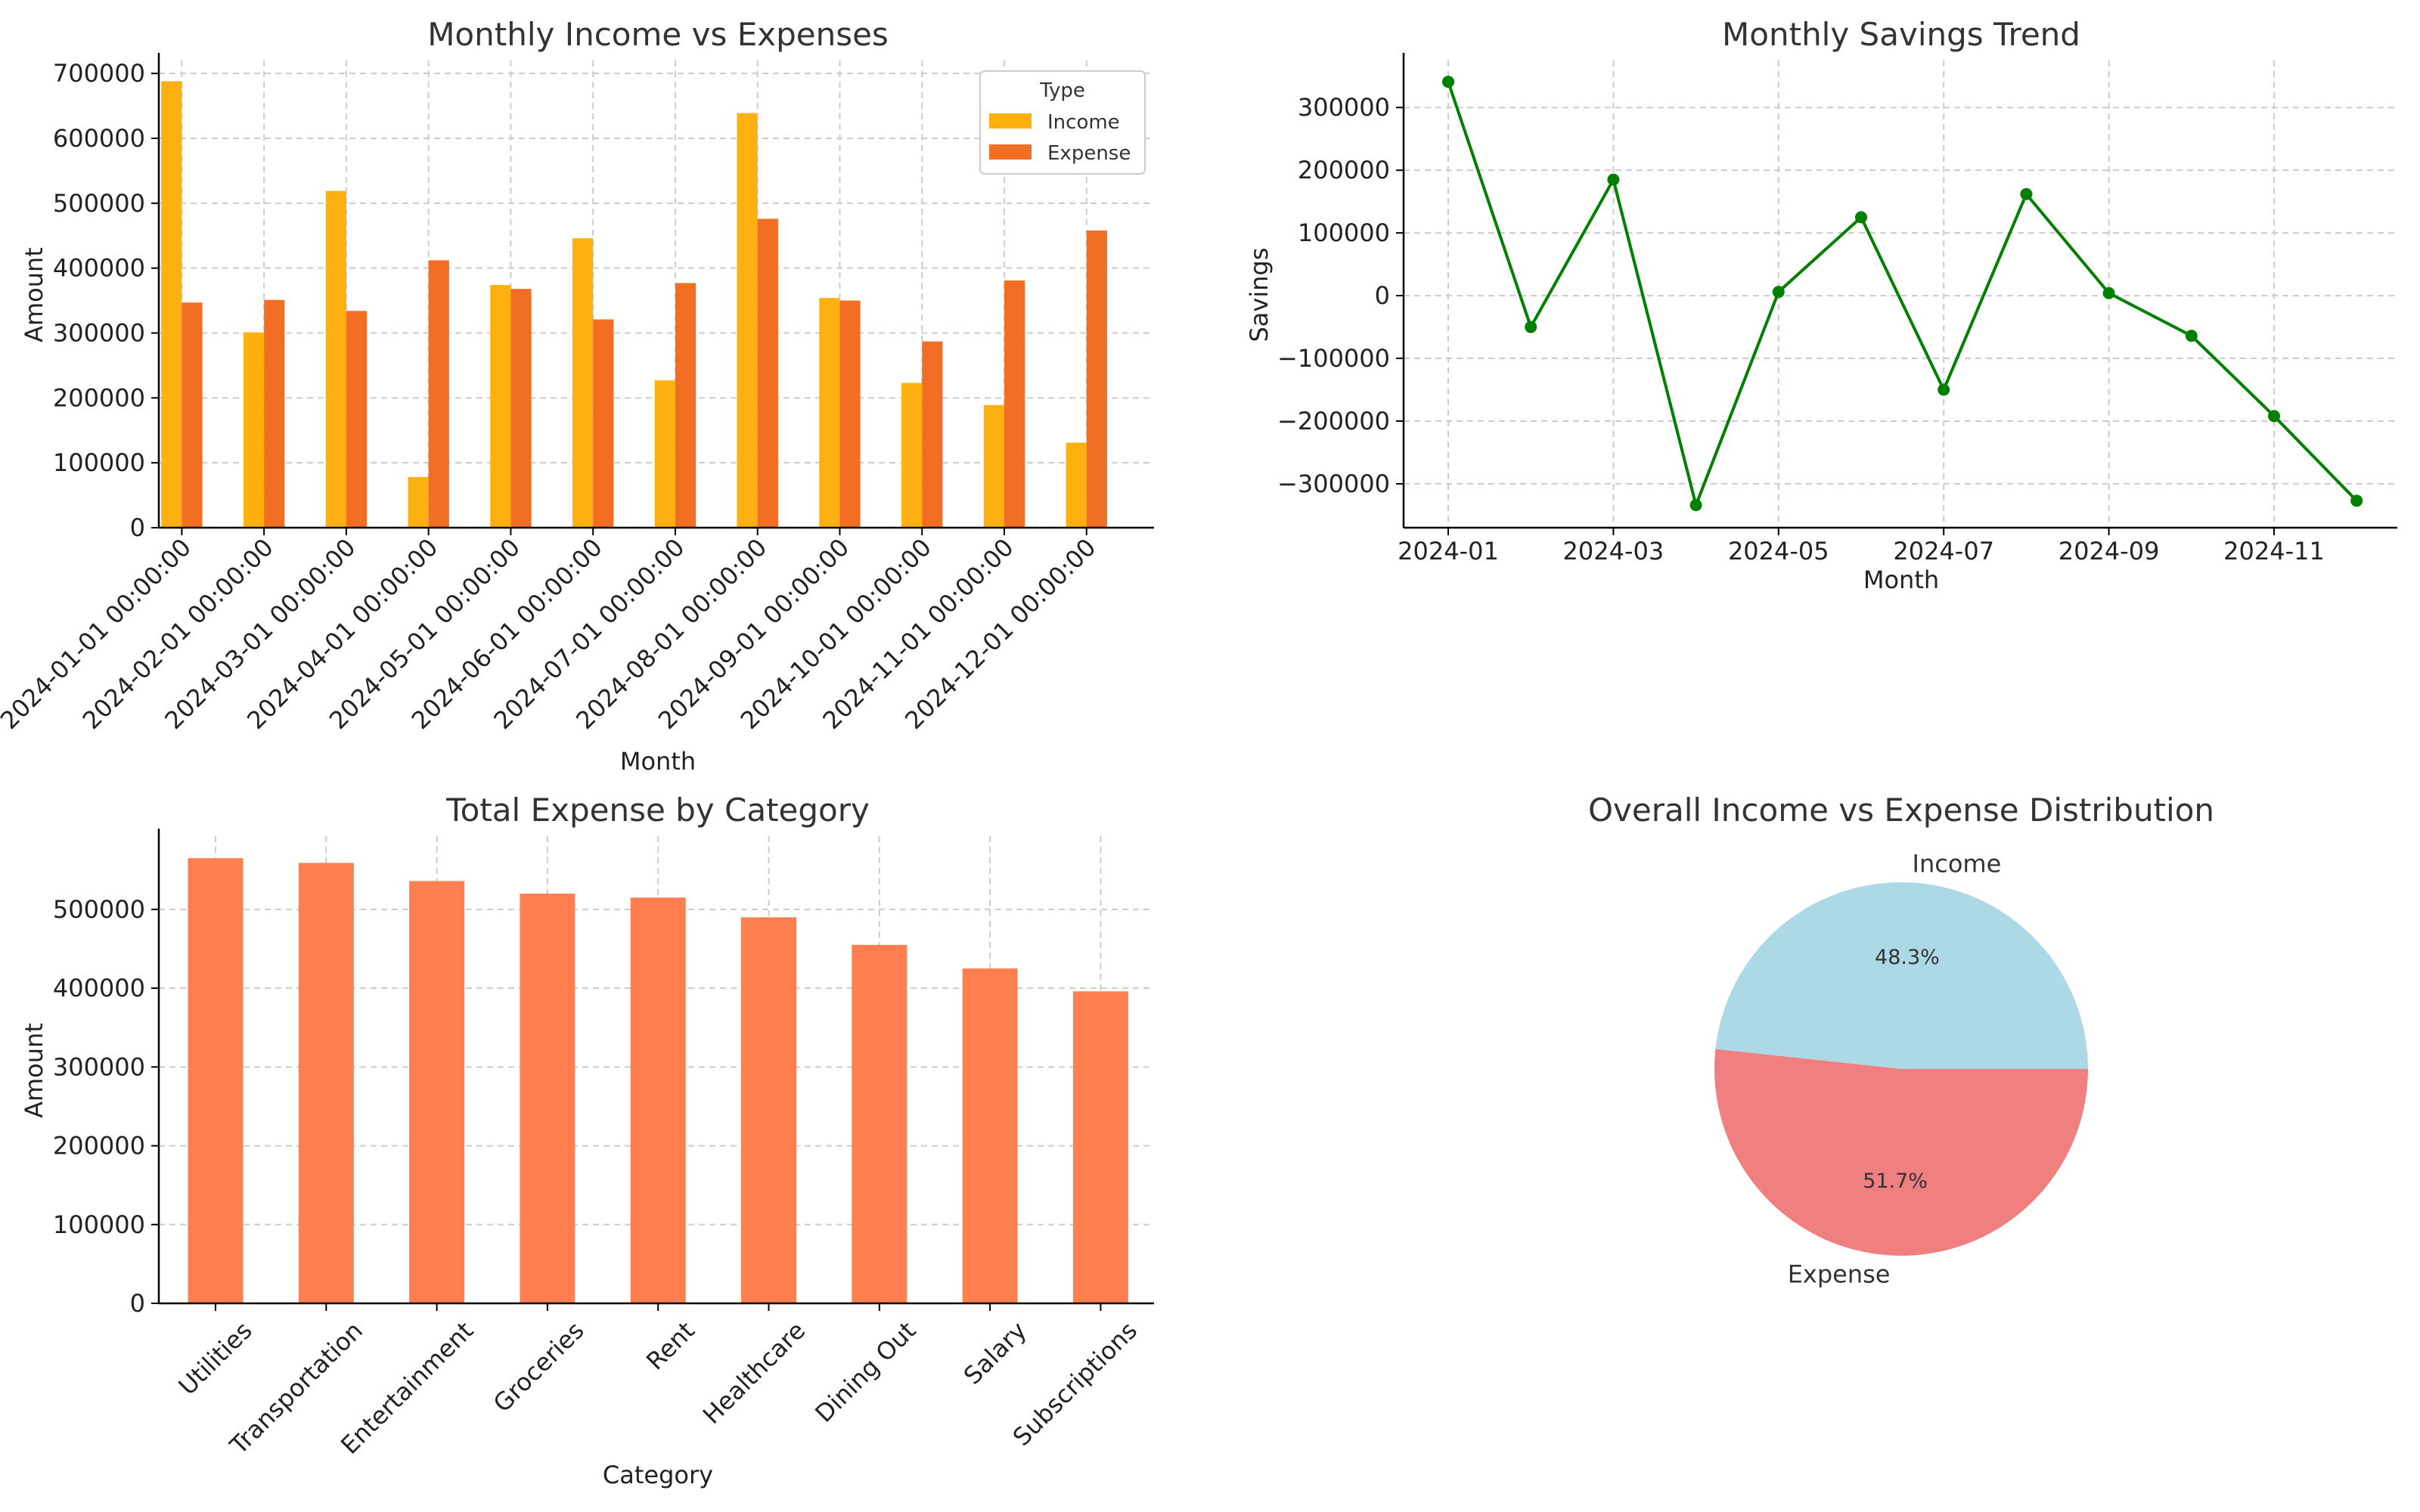 The width and height of the screenshot is (2420, 1512). What do you see at coordinates (99, 203) in the screenshot?
I see `income-expense-ytick-label: 500000` at bounding box center [99, 203].